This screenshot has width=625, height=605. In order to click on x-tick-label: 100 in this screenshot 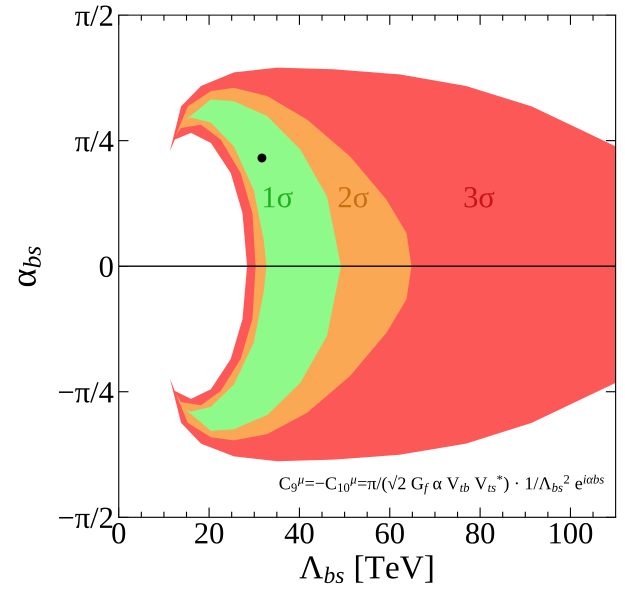, I will do `click(571, 533)`.